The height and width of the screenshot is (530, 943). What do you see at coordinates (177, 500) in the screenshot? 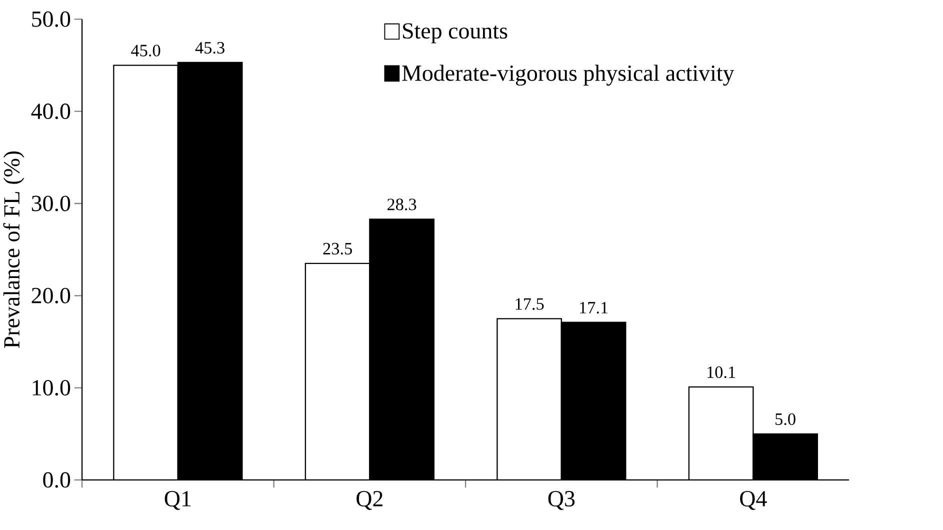
I see `x-tick-label: Q1` at bounding box center [177, 500].